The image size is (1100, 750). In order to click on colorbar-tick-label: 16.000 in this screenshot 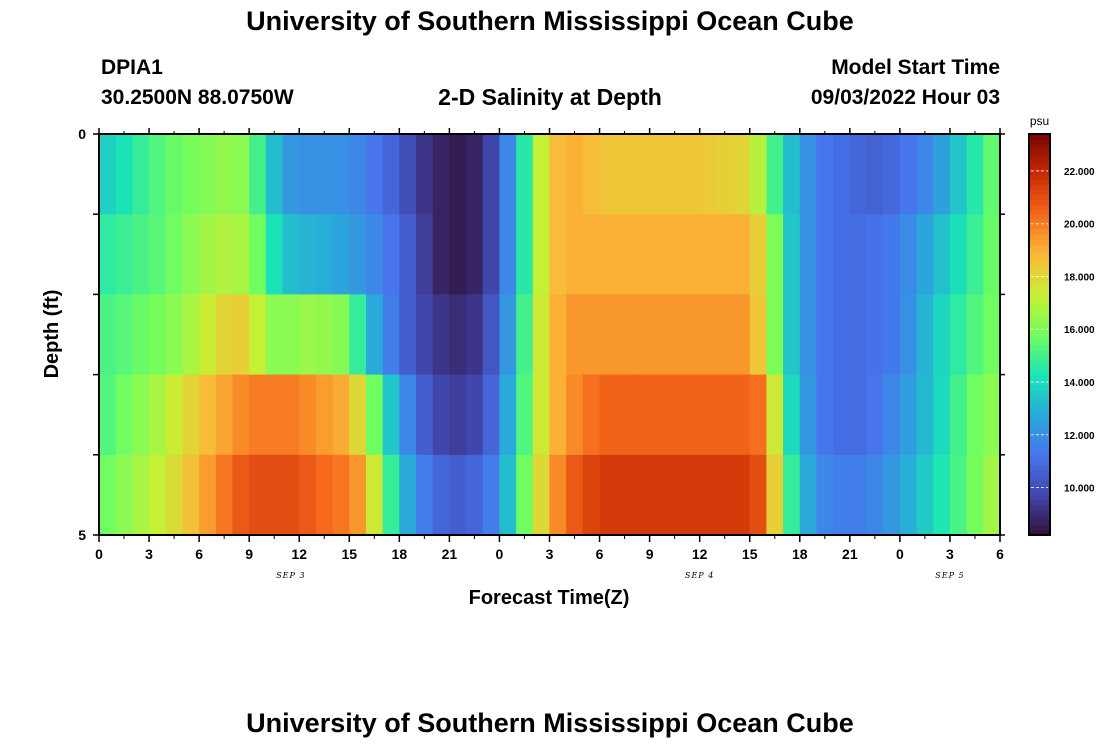, I will do `click(1079, 330)`.